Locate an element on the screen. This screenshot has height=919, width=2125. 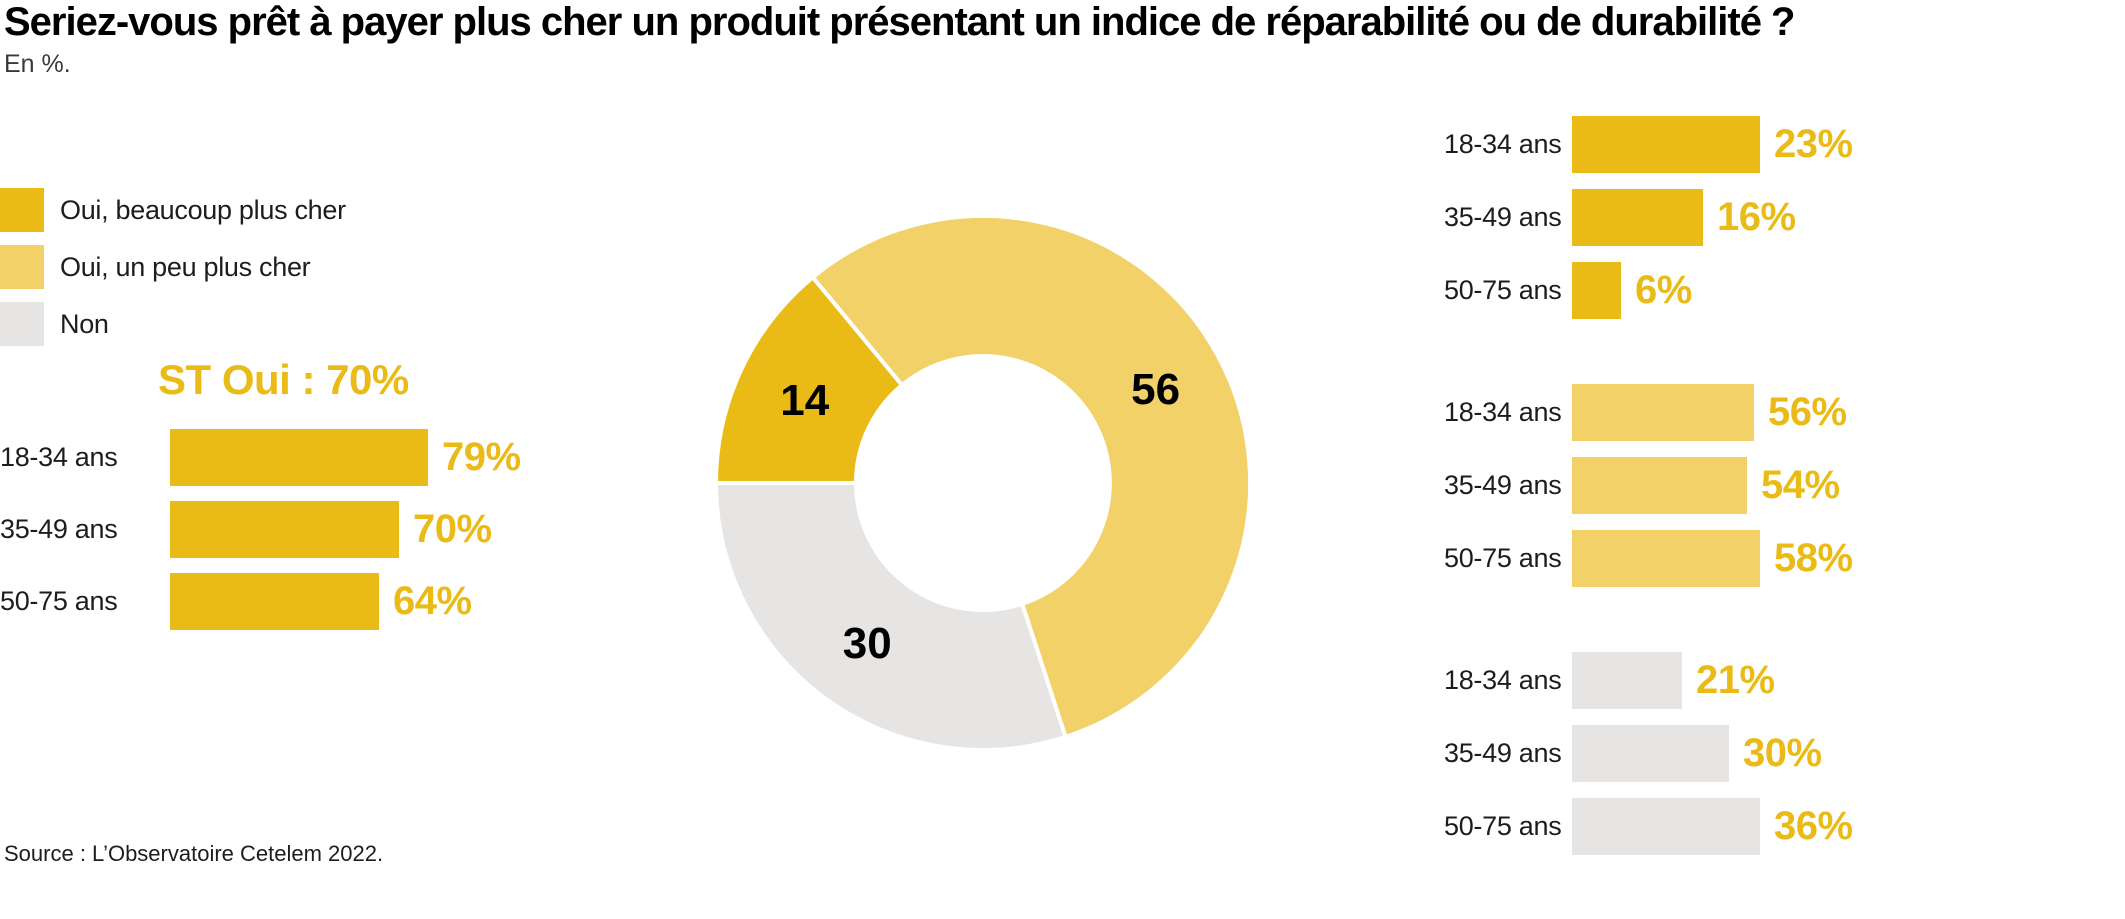
value-label: 70% is located at coordinates (452, 529).